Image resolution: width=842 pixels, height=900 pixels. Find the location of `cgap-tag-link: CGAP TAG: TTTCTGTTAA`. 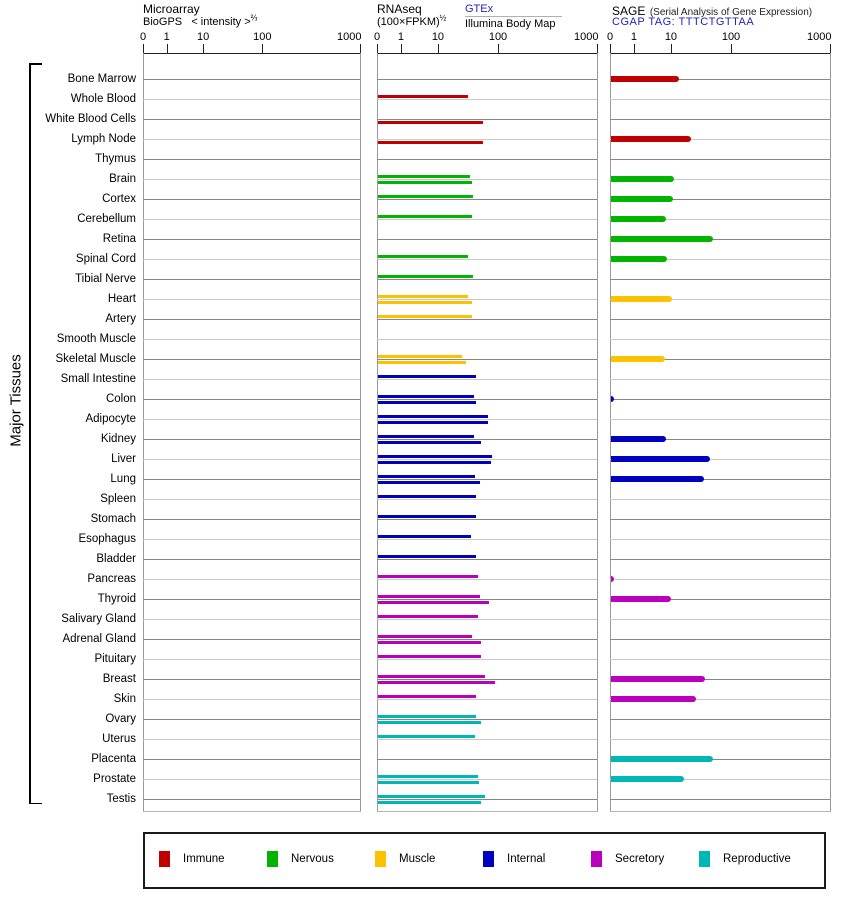

cgap-tag-link: CGAP TAG: TTTCTGTTAA is located at coordinates (683, 22).